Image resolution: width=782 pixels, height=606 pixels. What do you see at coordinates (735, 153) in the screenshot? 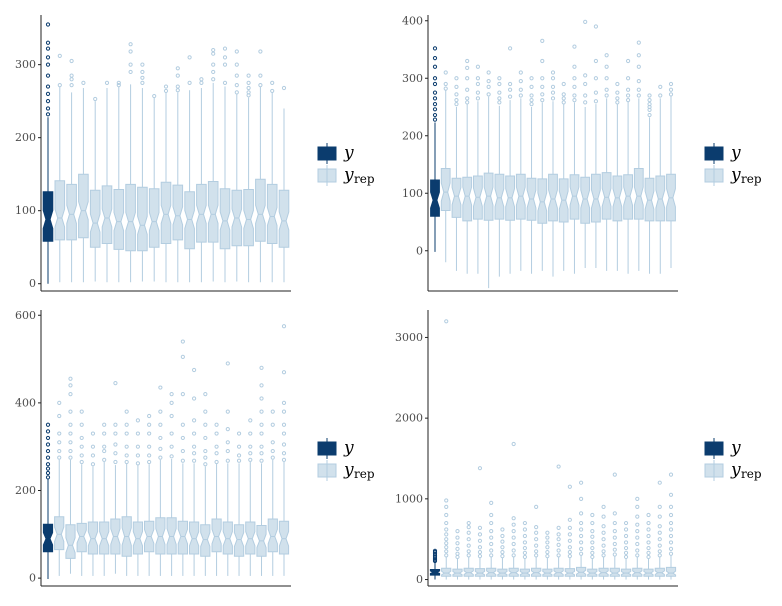
I see `legend-label-y: y` at bounding box center [735, 153].